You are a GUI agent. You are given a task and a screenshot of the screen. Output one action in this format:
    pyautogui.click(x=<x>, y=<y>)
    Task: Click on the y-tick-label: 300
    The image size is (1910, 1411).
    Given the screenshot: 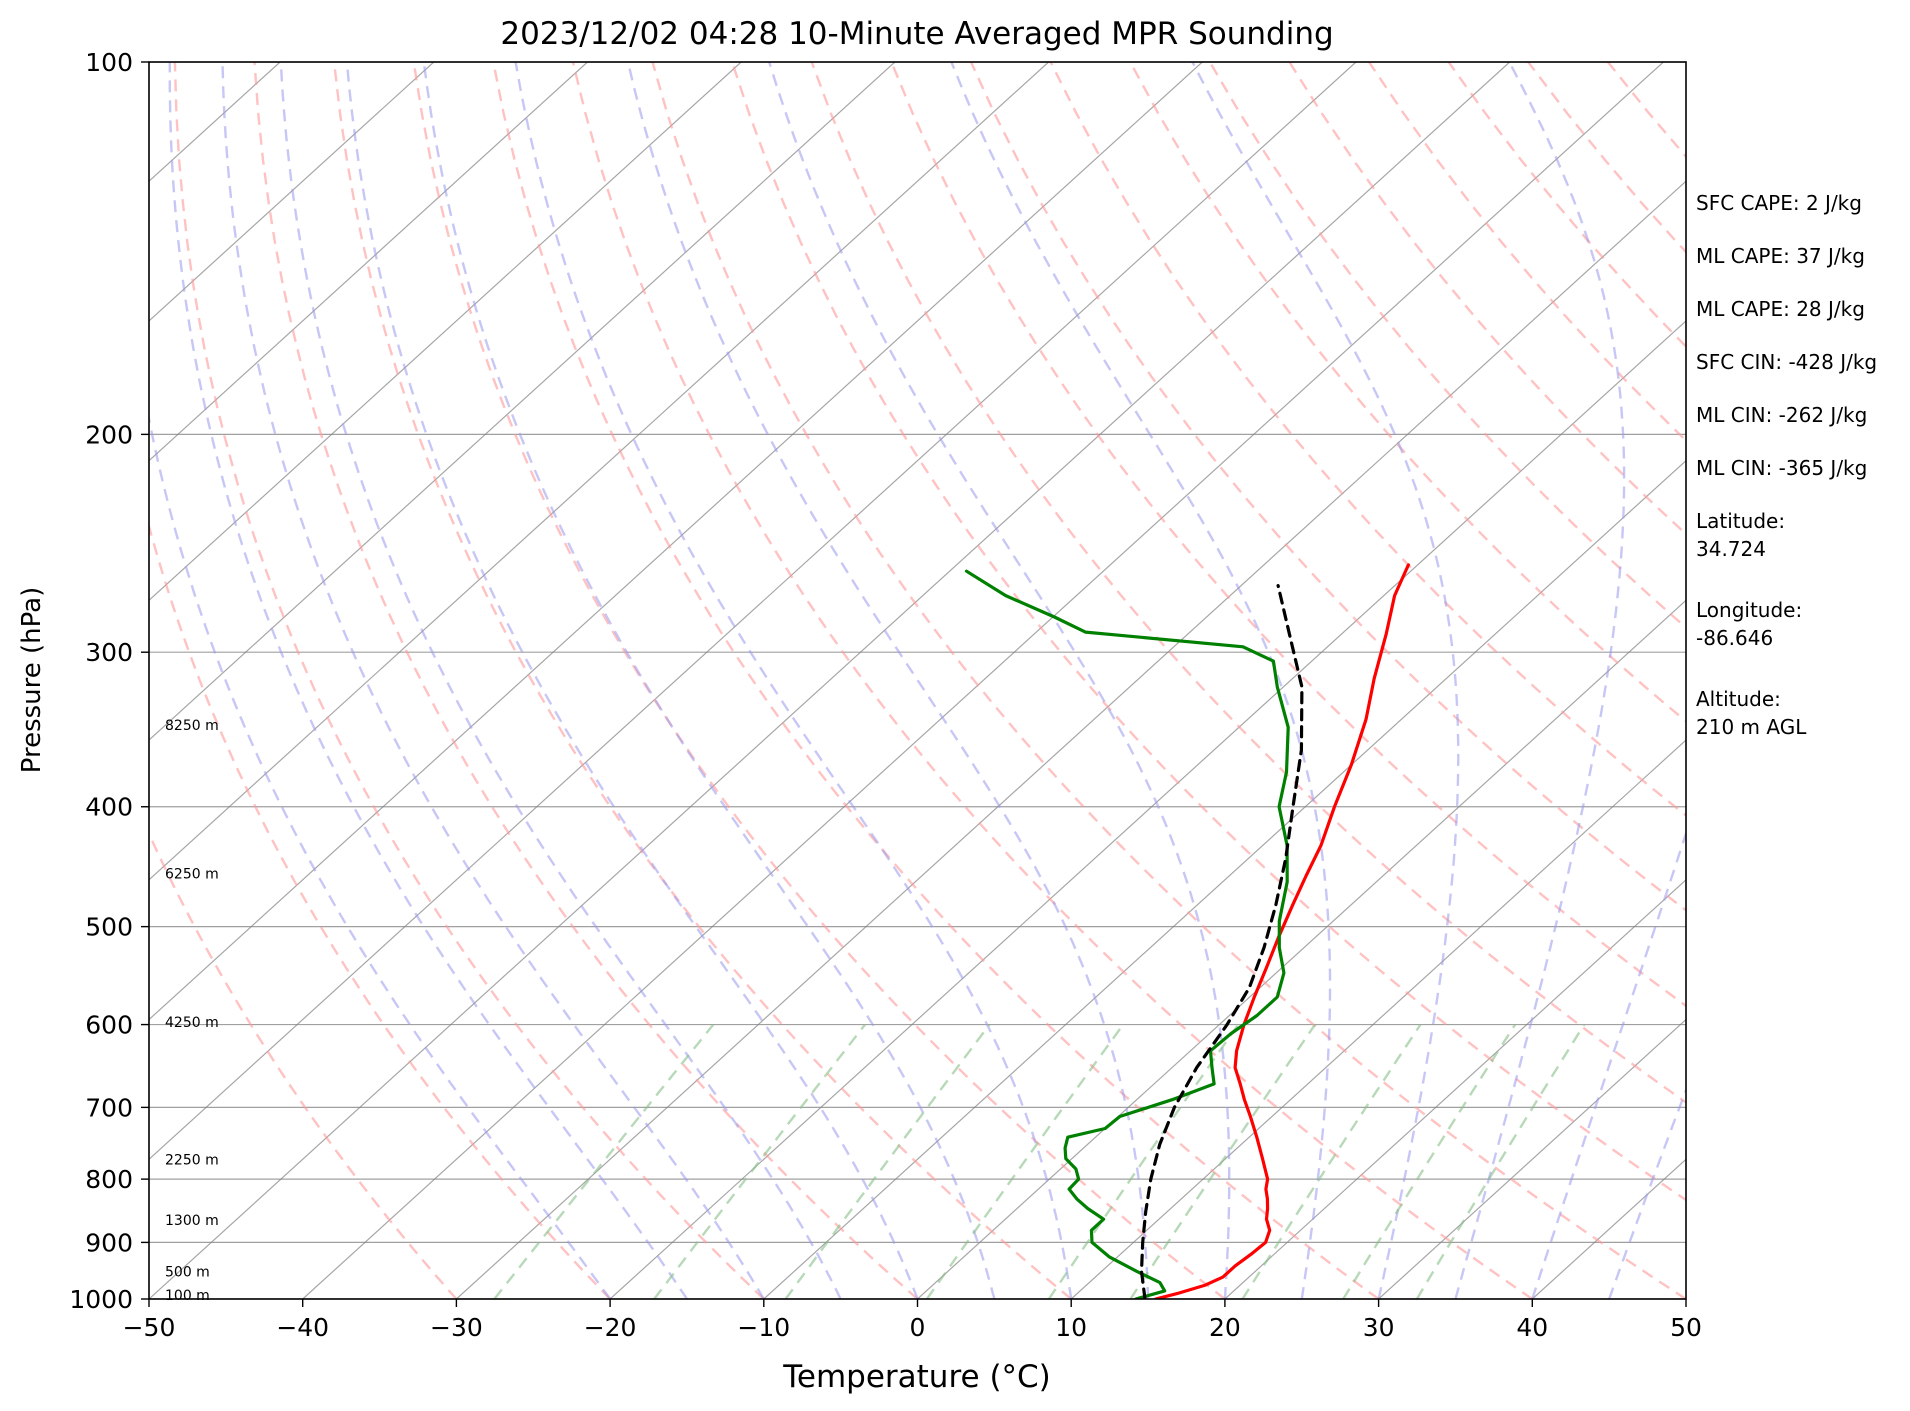 What is the action you would take?
    pyautogui.click(x=109, y=652)
    